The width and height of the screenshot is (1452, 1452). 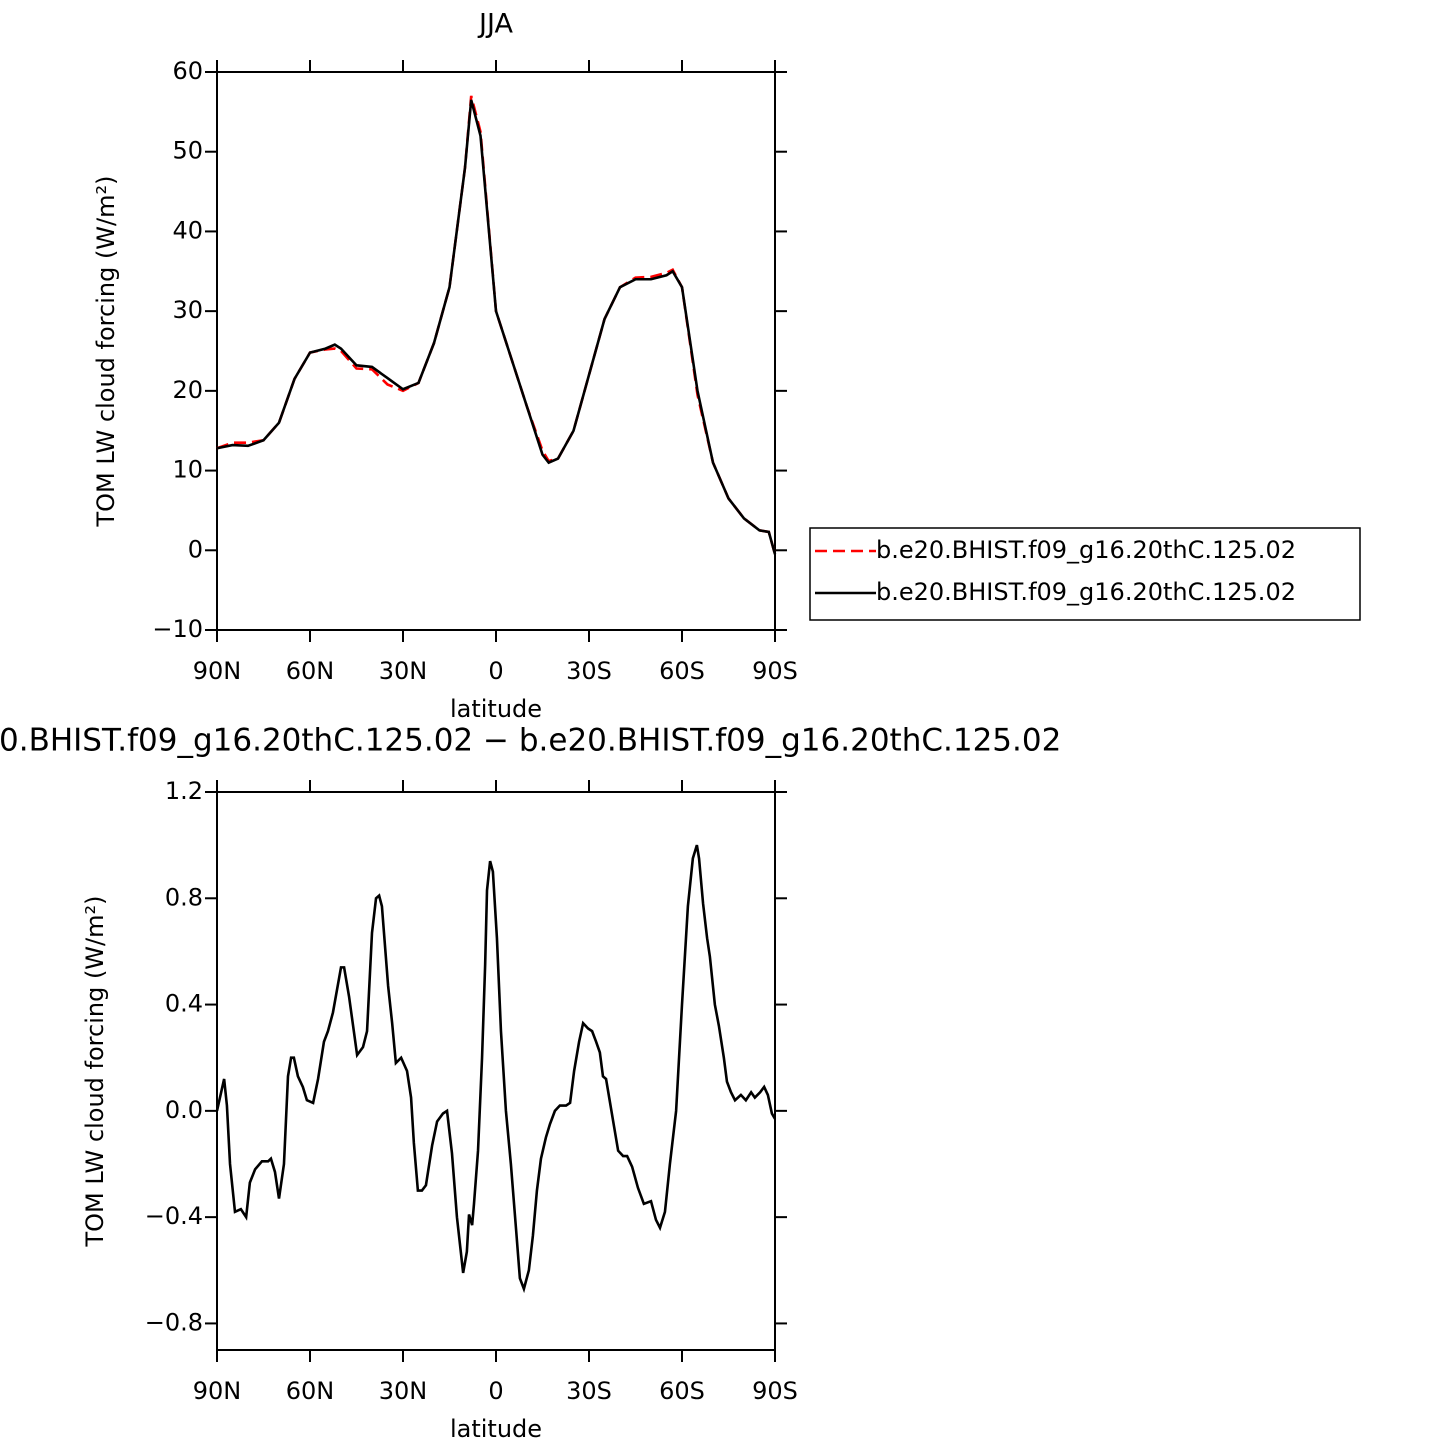 What do you see at coordinates (184, 1004) in the screenshot?
I see `y-tick-label: 0.4` at bounding box center [184, 1004].